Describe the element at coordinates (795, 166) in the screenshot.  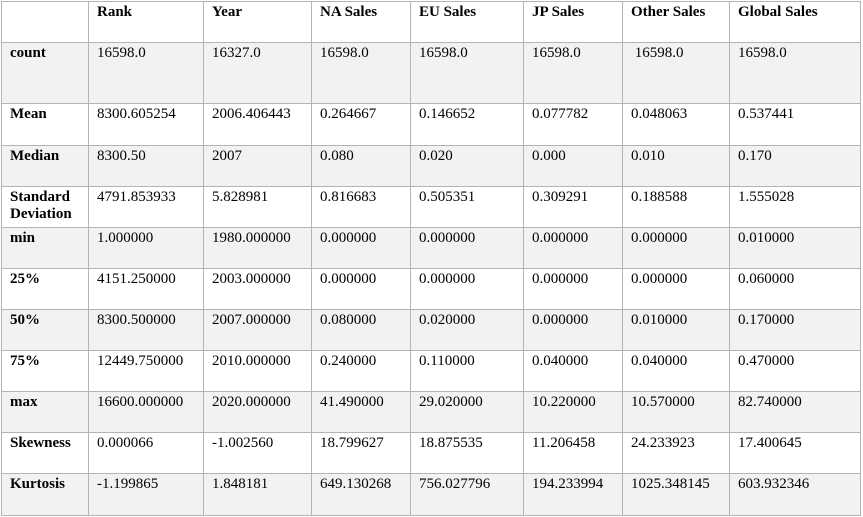
I see `table-cell: 0.170` at that location.